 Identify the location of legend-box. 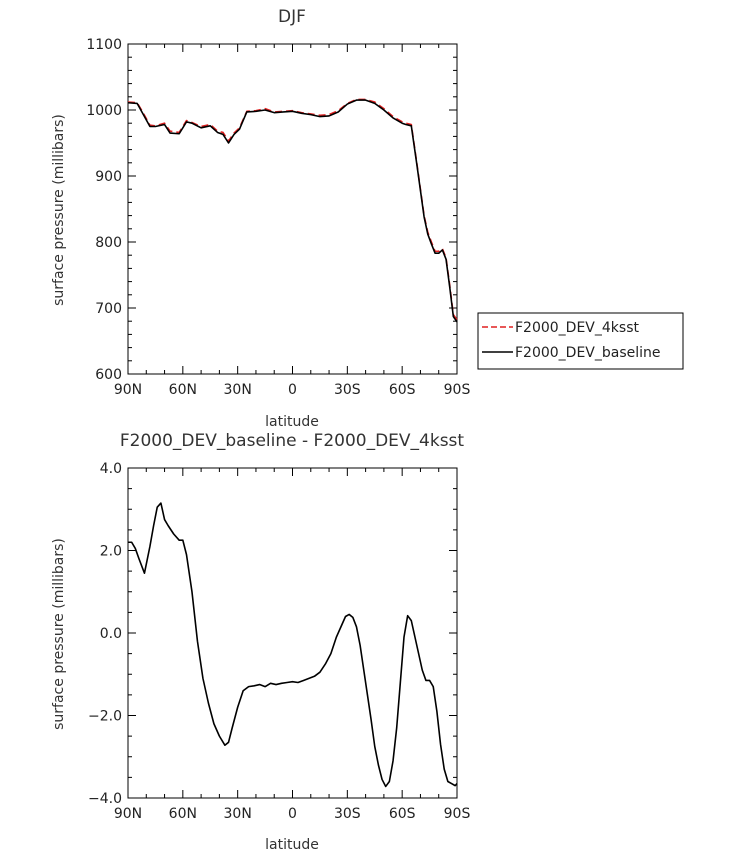
(580, 341).